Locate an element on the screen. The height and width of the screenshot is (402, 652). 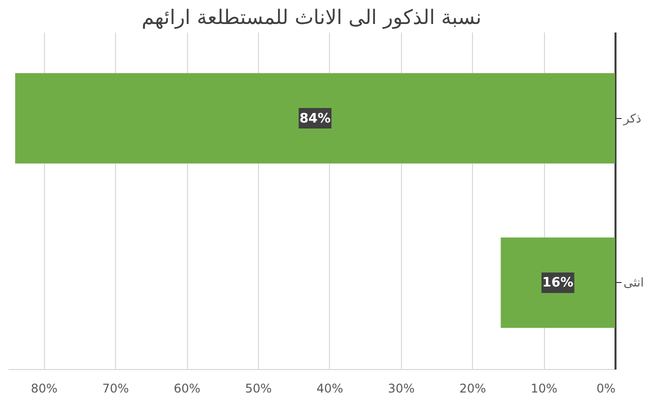
x-tick-label: 80% is located at coordinates (44, 389).